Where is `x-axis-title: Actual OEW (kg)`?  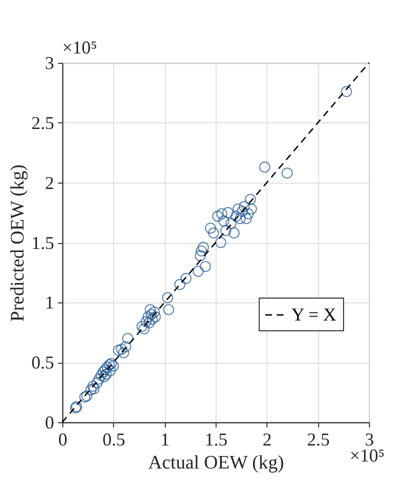
x-axis-title: Actual OEW (kg) is located at coordinates (216, 463).